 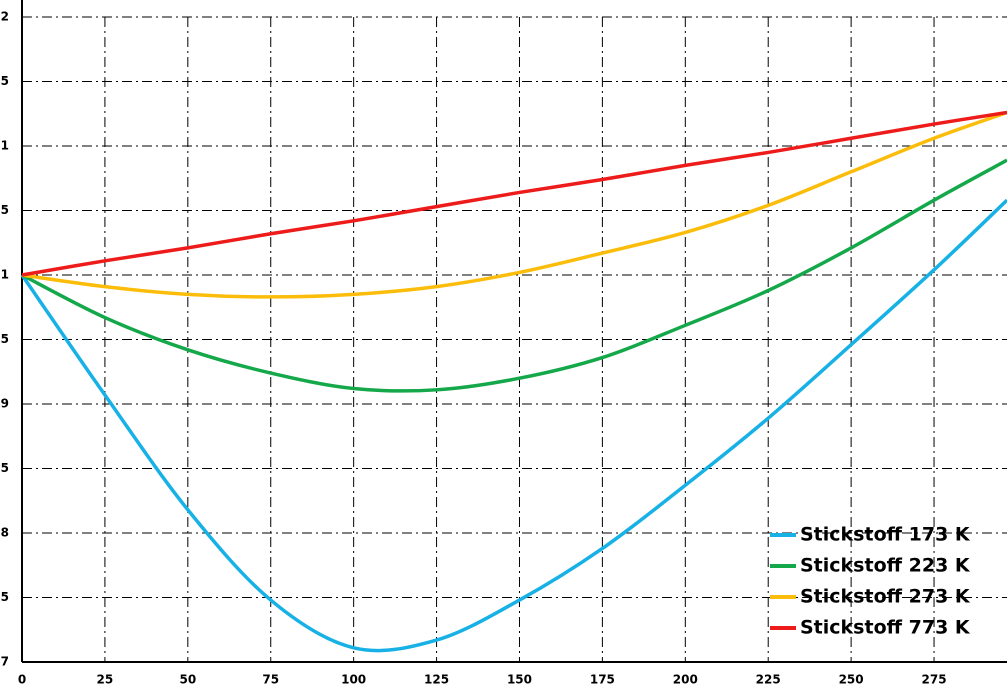 What do you see at coordinates (885, 535) in the screenshot?
I see `legend-label: Stickstoff 173 K` at bounding box center [885, 535].